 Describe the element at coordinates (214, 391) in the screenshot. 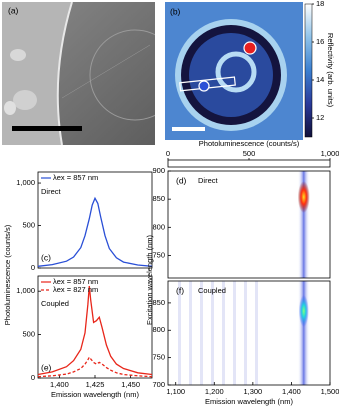

I see `x-tick-label: 1,200` at that location.